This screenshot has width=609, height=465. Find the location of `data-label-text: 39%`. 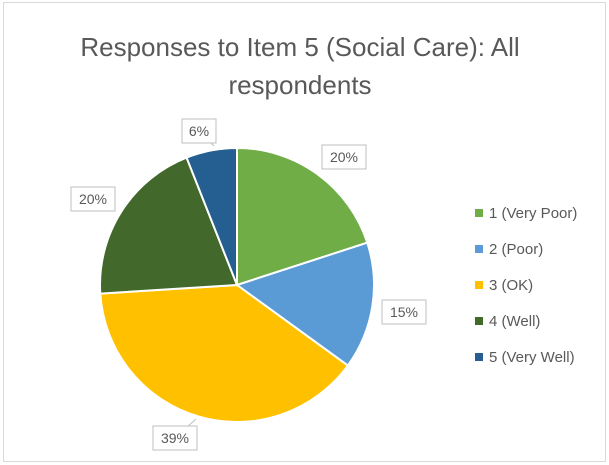

data-label-text: 39% is located at coordinates (175, 438).